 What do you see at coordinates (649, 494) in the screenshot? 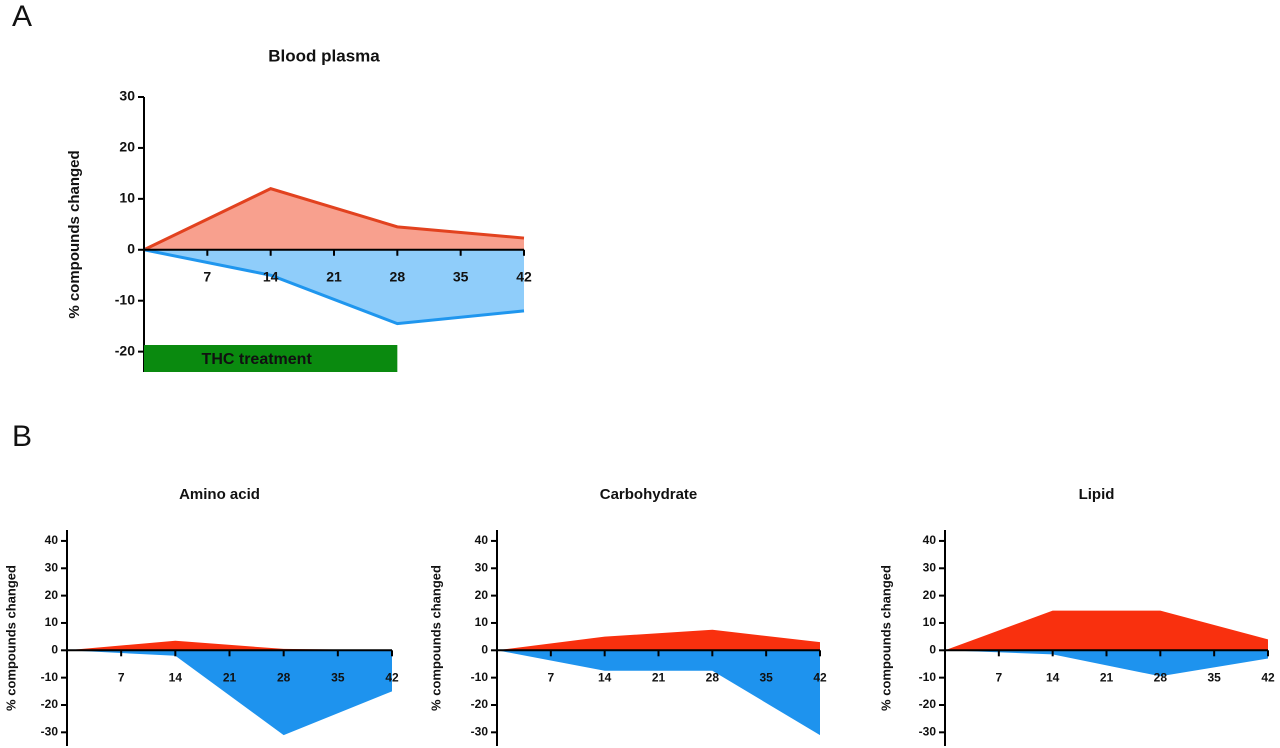
I see `chart-title: Carbohydrate` at bounding box center [649, 494].